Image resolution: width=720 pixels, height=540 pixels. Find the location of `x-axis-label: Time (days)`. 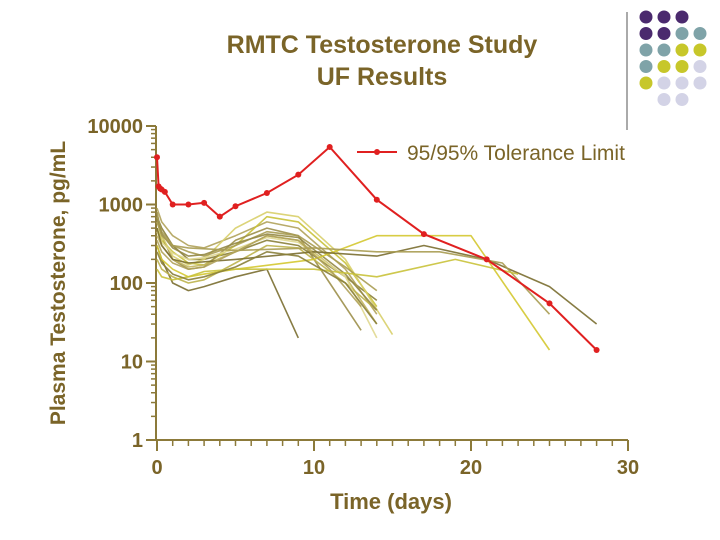

x-axis-label: Time (days) is located at coordinates (391, 501).